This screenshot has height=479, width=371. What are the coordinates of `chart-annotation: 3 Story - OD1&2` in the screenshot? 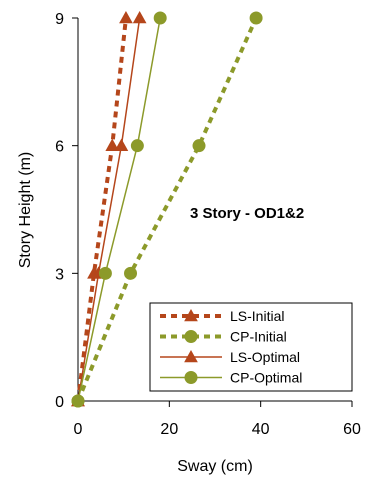 It's located at (247, 213).